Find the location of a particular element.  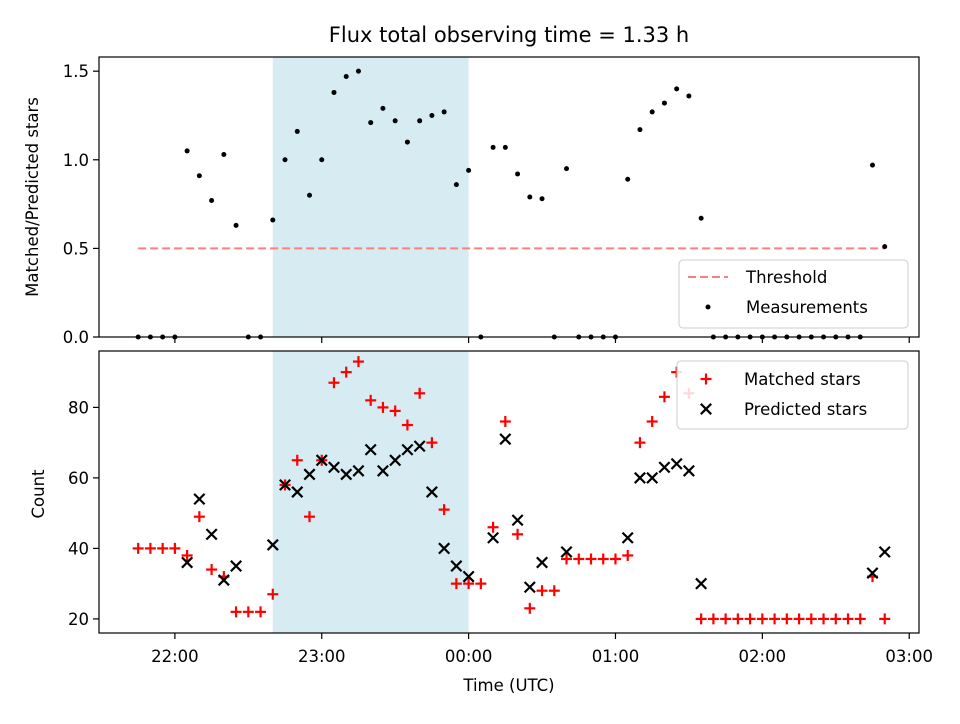

bottom-xtick-label: 22:00 is located at coordinates (175, 656).